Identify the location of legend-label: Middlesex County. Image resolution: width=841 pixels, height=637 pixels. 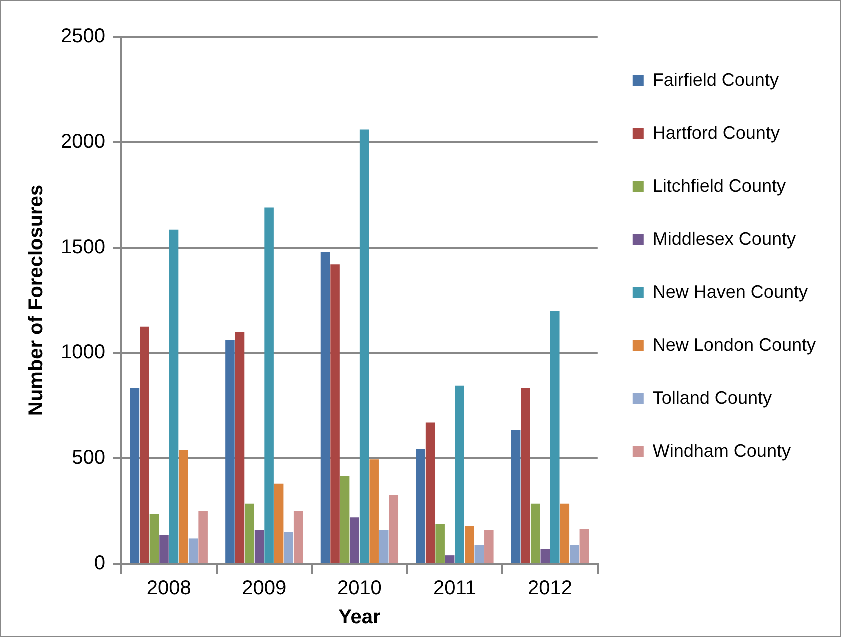
(724, 238).